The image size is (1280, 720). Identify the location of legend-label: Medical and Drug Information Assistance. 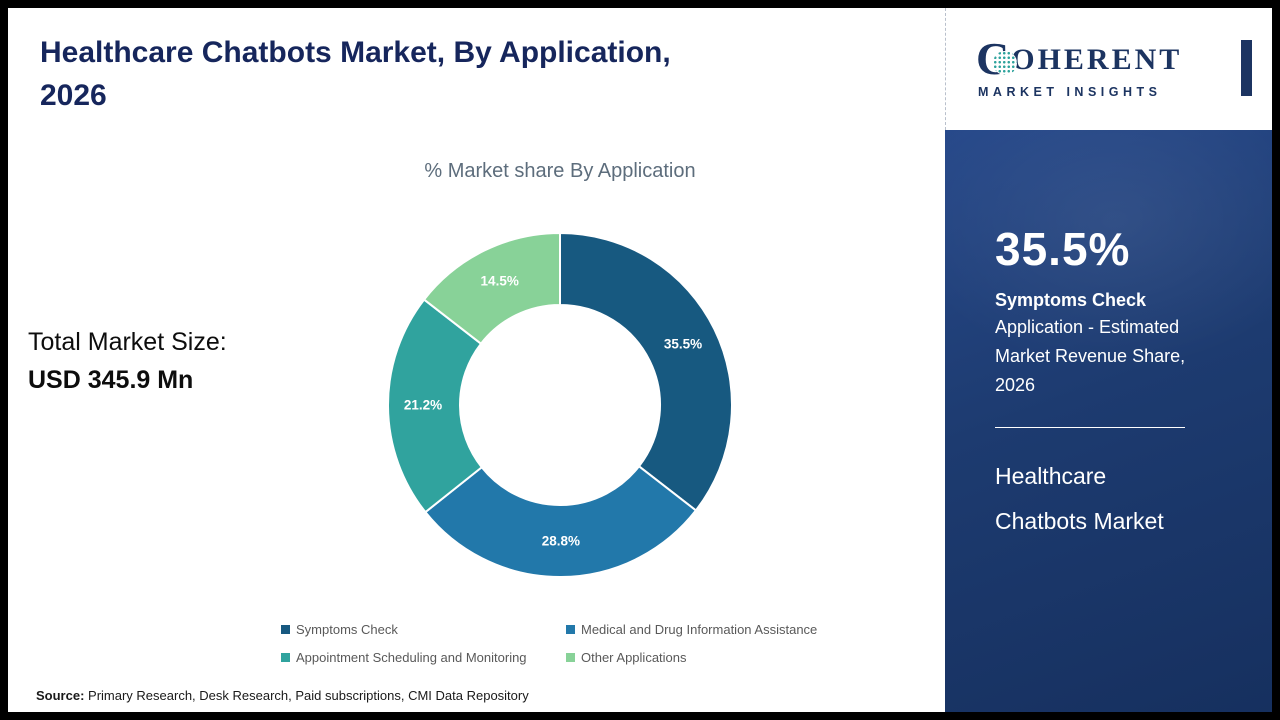
(699, 629).